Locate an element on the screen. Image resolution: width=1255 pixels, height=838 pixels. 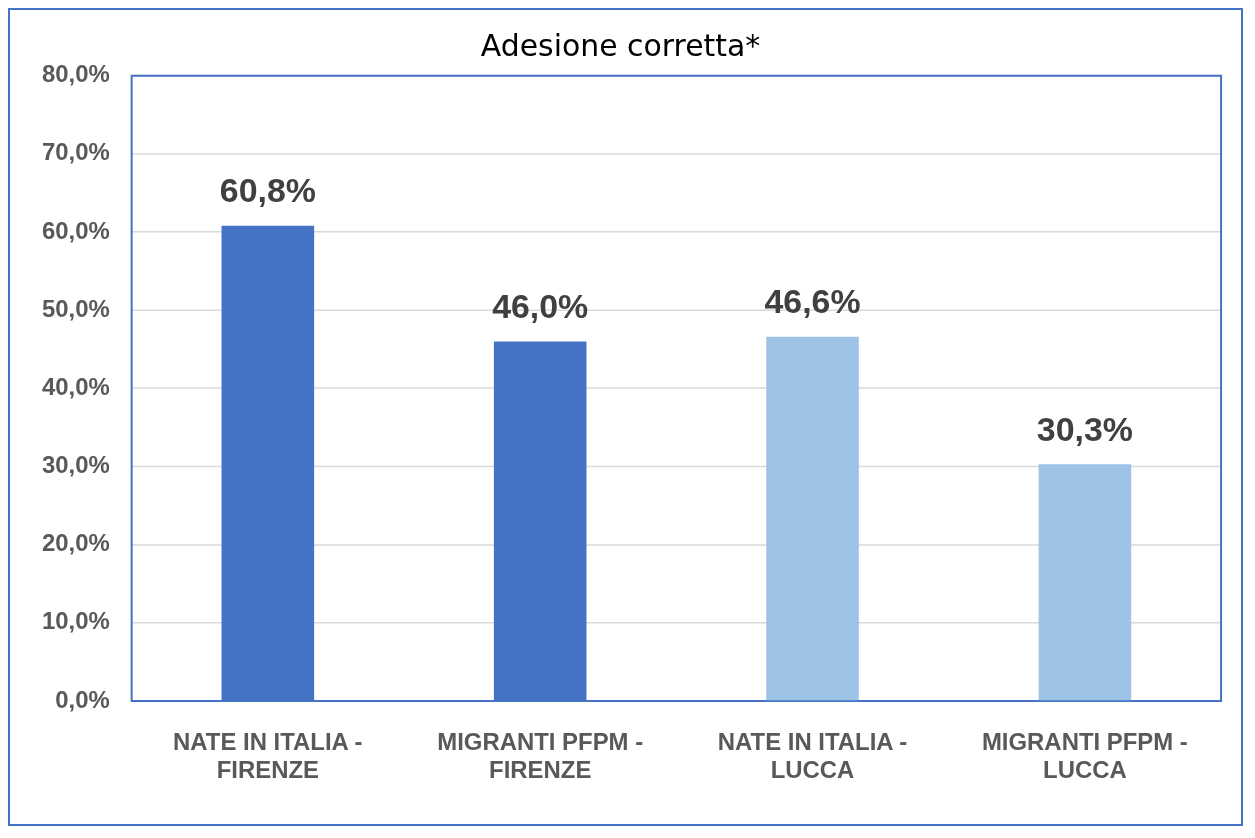
x-tick-label: NATE IN ITALIA - LUCCA is located at coordinates (812, 755).